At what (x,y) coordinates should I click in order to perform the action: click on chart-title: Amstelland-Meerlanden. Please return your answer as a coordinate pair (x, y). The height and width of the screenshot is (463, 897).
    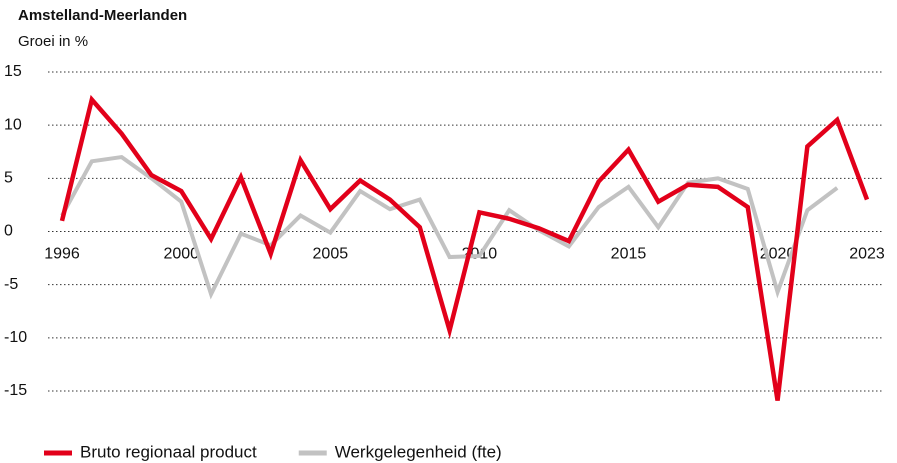
    Looking at the image, I should click on (102, 15).